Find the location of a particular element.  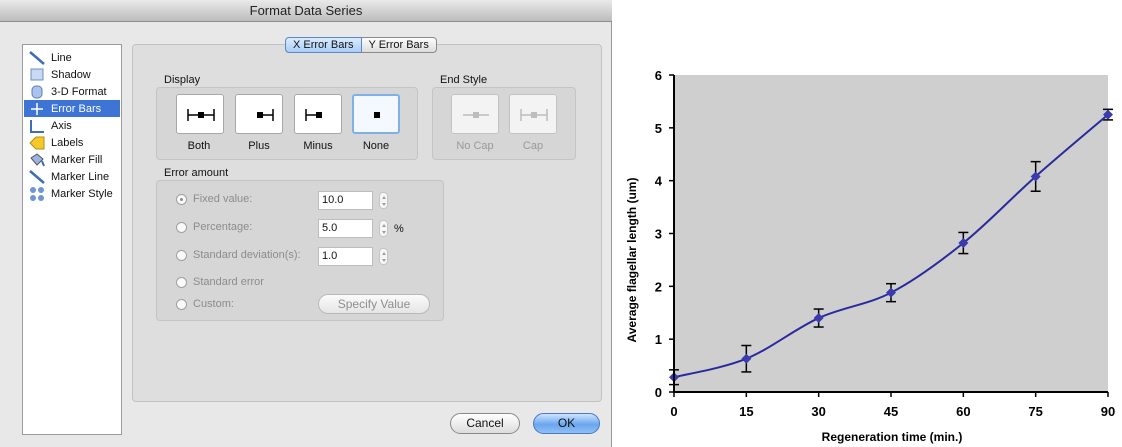

category-list: Line Shadow 3-D Format Error Bars Axis L is located at coordinates (72, 239).